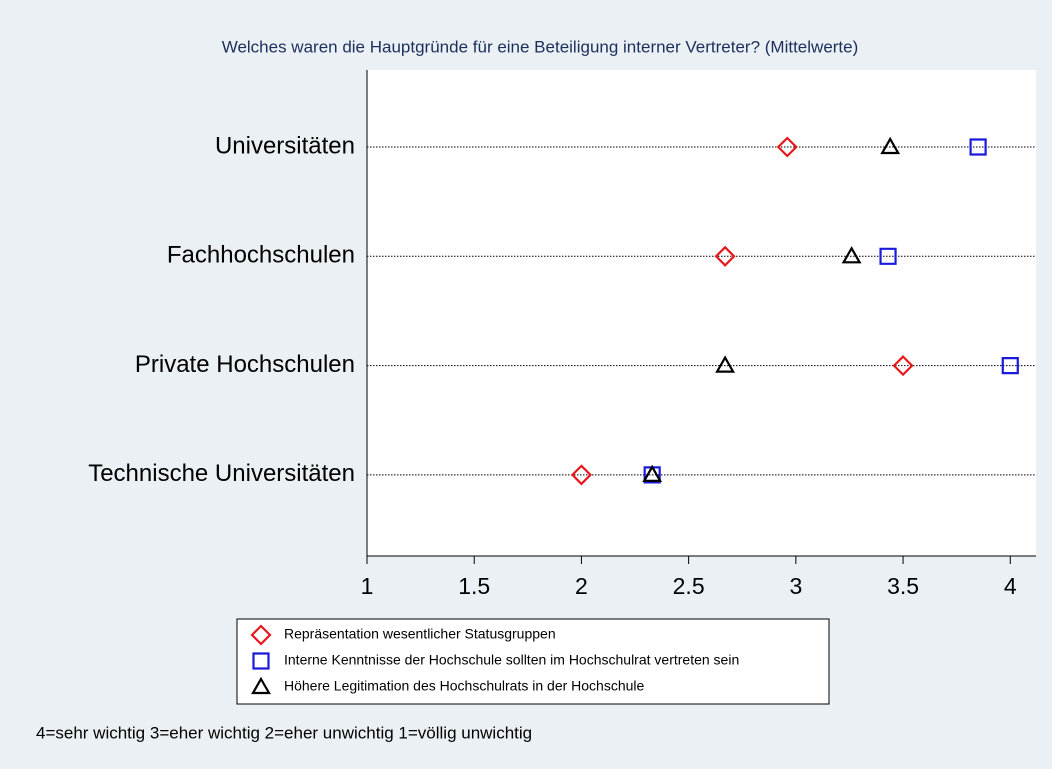  What do you see at coordinates (221, 473) in the screenshot?
I see `y-tick-label: Technische Universitäten` at bounding box center [221, 473].